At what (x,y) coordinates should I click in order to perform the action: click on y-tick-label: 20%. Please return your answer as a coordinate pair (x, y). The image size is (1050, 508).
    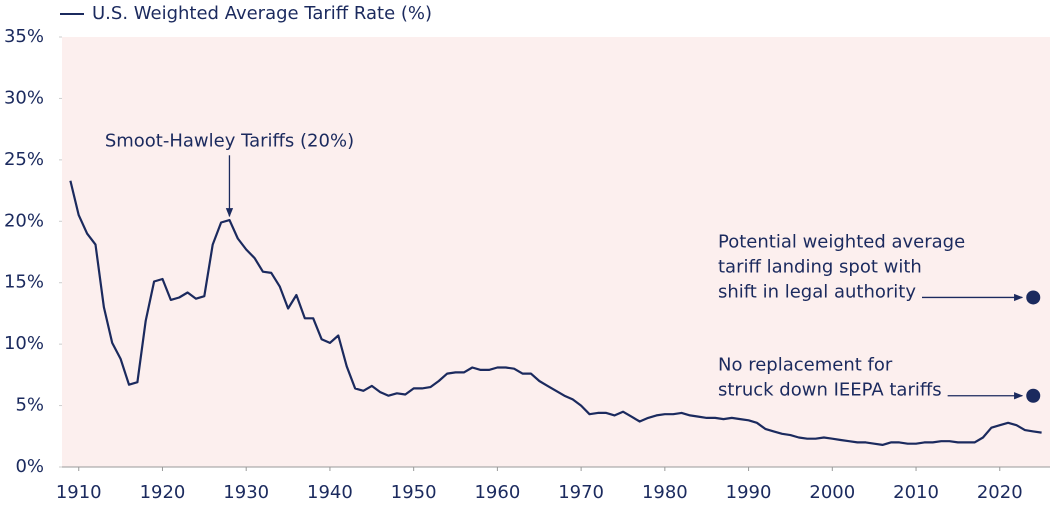
    Looking at the image, I should click on (24, 220).